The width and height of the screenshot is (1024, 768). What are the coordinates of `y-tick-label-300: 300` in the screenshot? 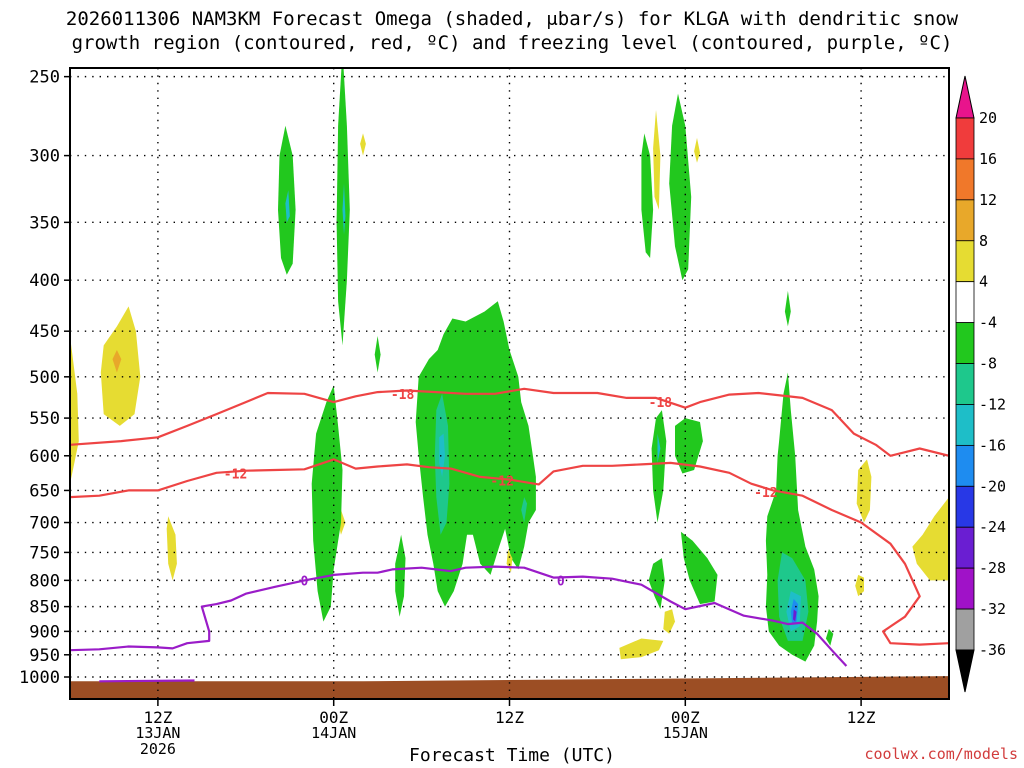 It's located at (44, 157).